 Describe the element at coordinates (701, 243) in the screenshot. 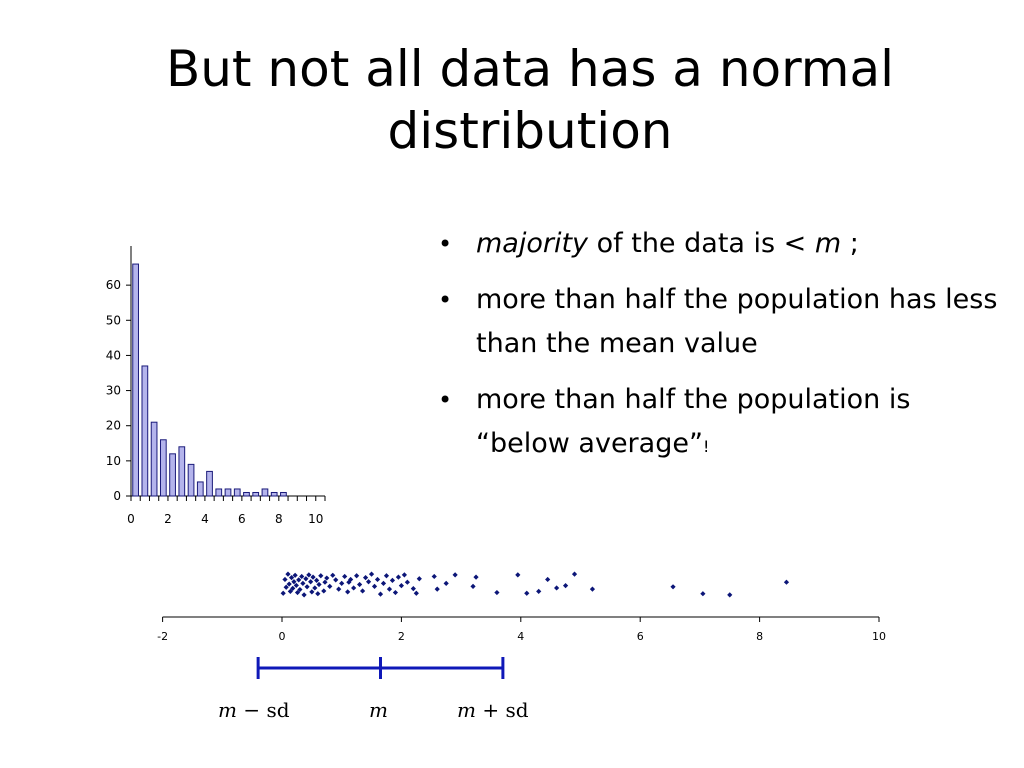

I see `bullet-text: of the data is <` at that location.